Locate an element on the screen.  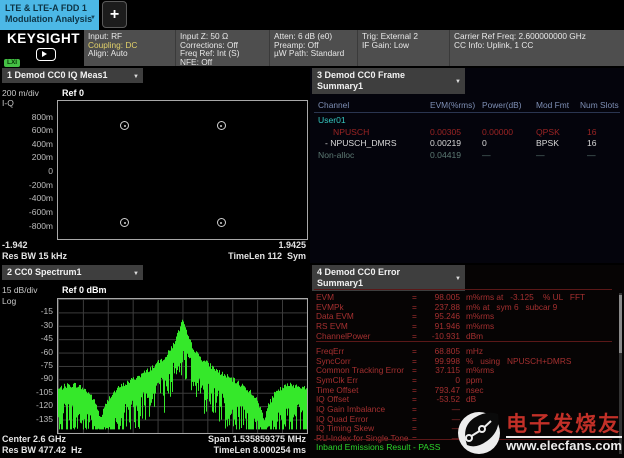
spectrum-y-tick-label: -105 is located at coordinates (44, 391).